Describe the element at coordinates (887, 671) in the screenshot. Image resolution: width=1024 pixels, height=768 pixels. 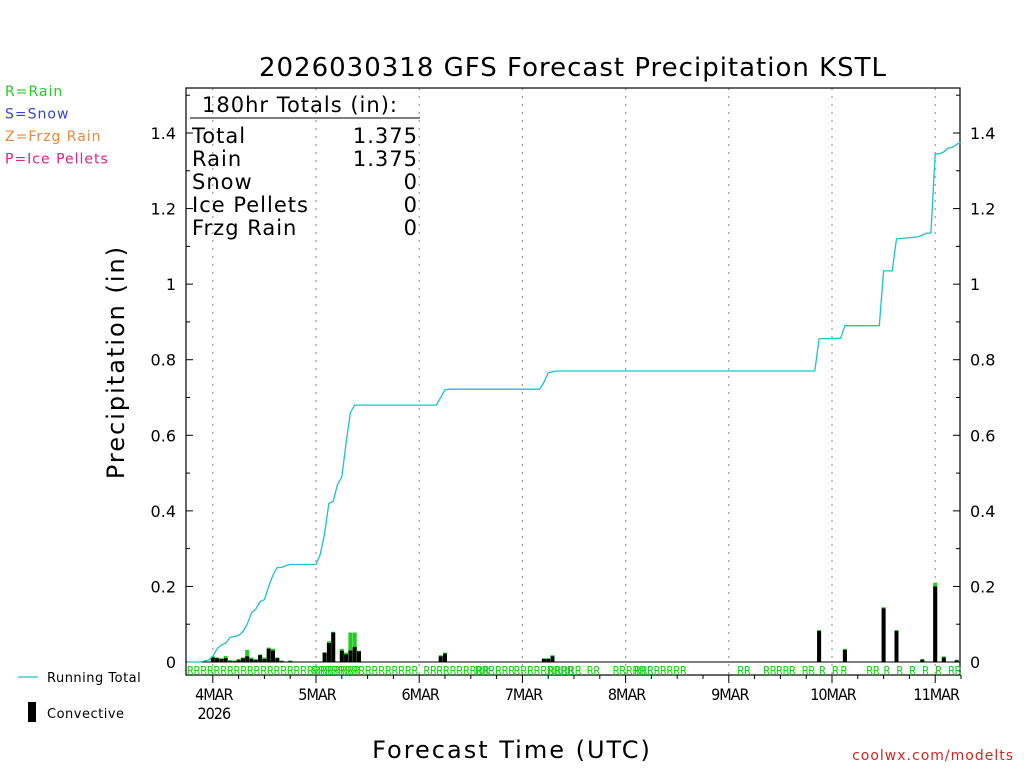
I see `type-label-21: R` at that location.